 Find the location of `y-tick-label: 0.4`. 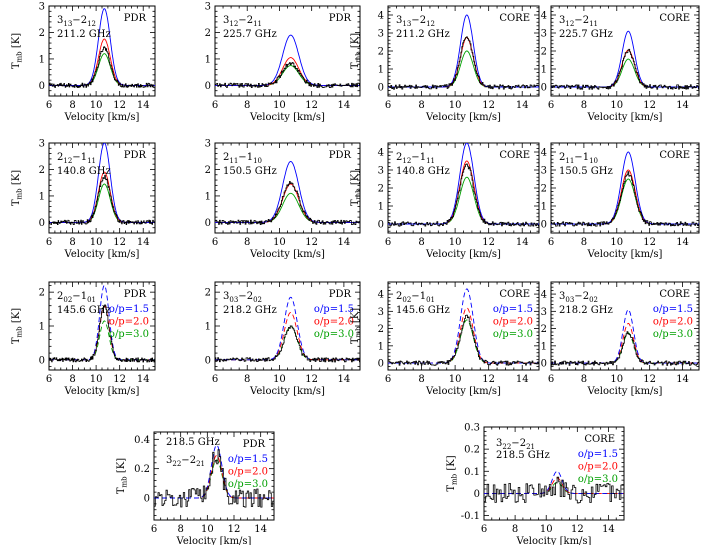

y-tick-label: 0.4 is located at coordinates (142, 440).